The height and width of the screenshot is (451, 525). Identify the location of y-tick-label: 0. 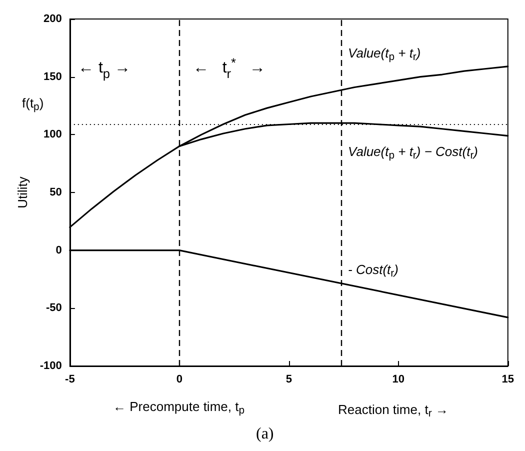
(59, 250).